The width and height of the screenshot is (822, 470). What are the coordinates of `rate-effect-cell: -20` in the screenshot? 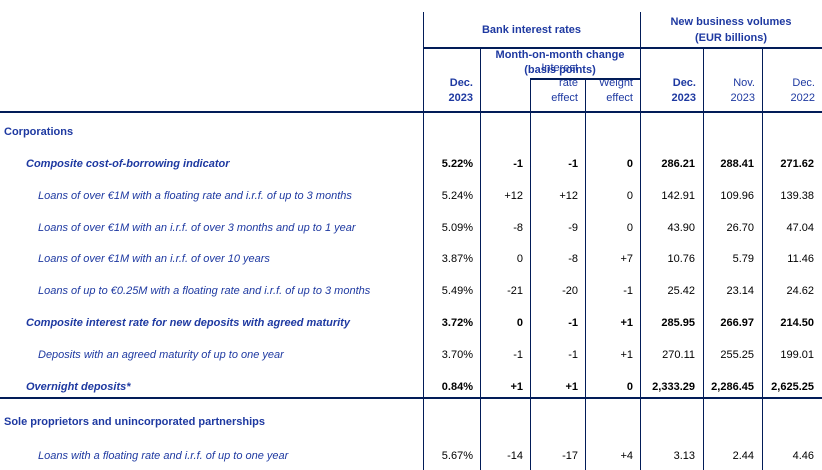 It's located at (570, 291).